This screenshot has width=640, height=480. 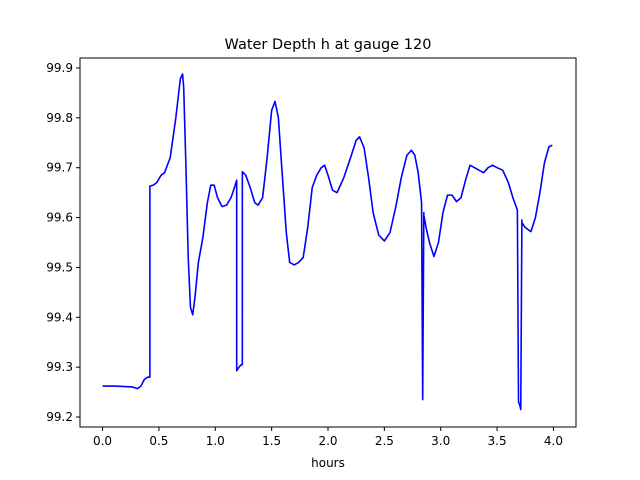 What do you see at coordinates (59, 417) in the screenshot?
I see `y-tick-label: 99.2` at bounding box center [59, 417].